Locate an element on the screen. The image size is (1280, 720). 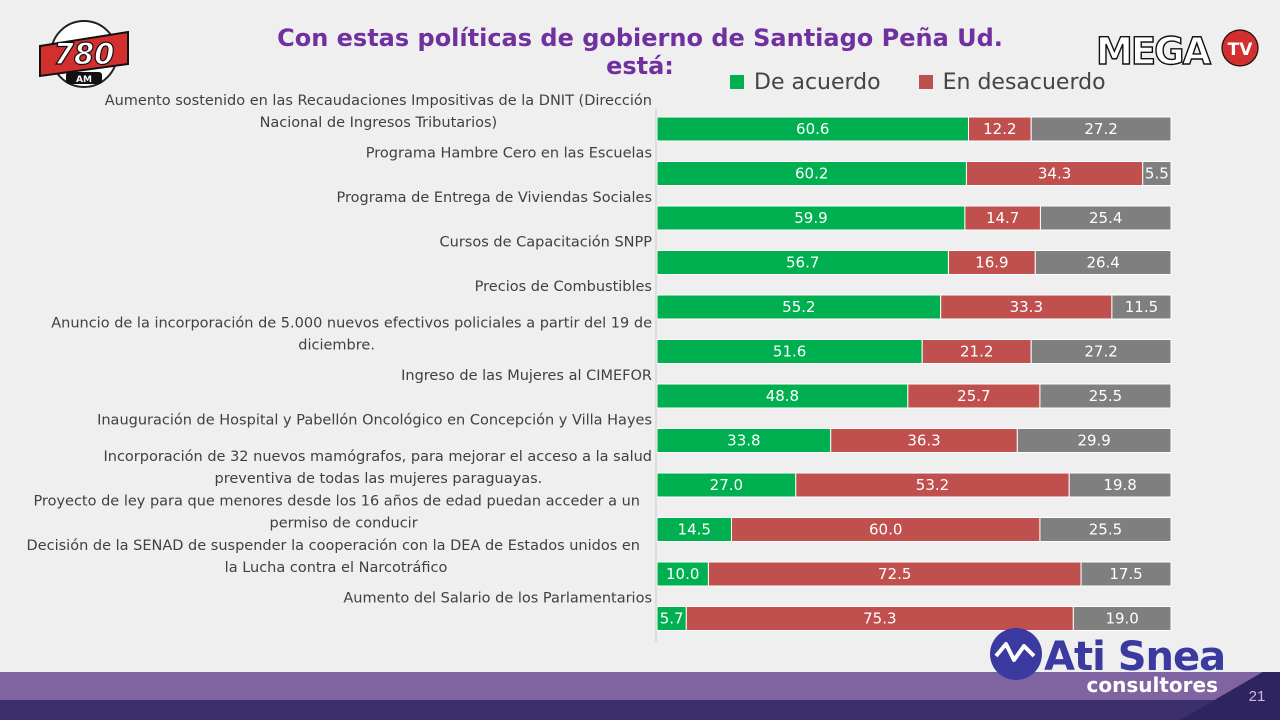
data-label: 5.5 is located at coordinates (1157, 174).